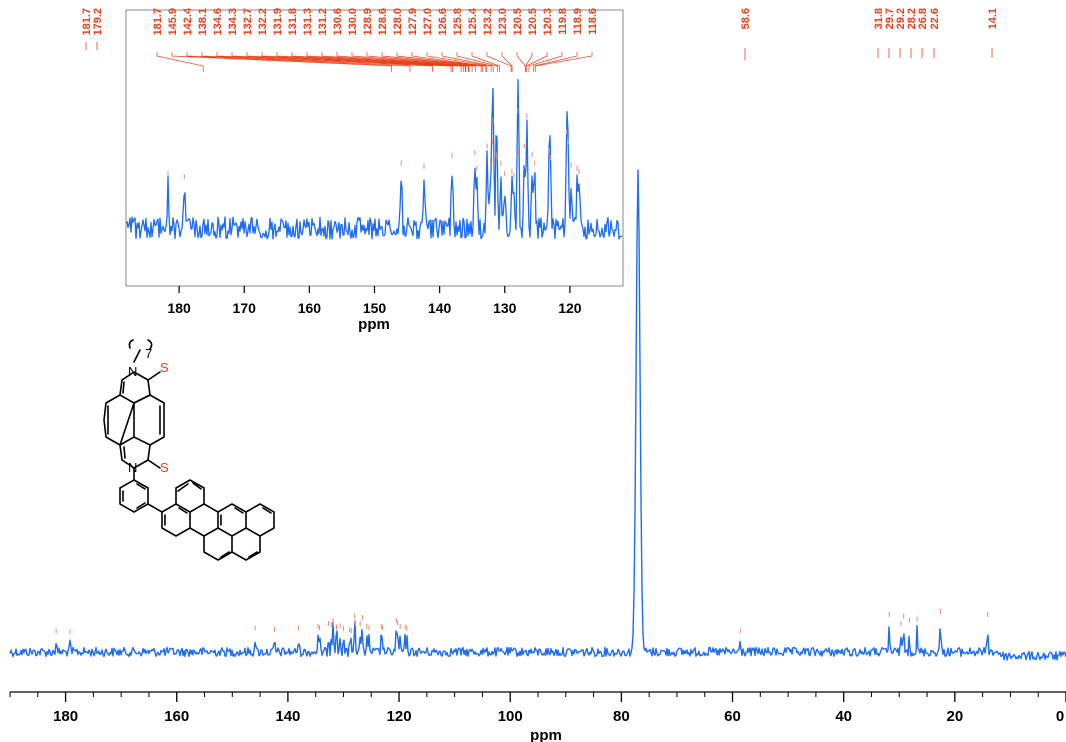 The height and width of the screenshot is (742, 1066). What do you see at coordinates (123, 387) in the screenshot?
I see `double-bond-top` at bounding box center [123, 387].